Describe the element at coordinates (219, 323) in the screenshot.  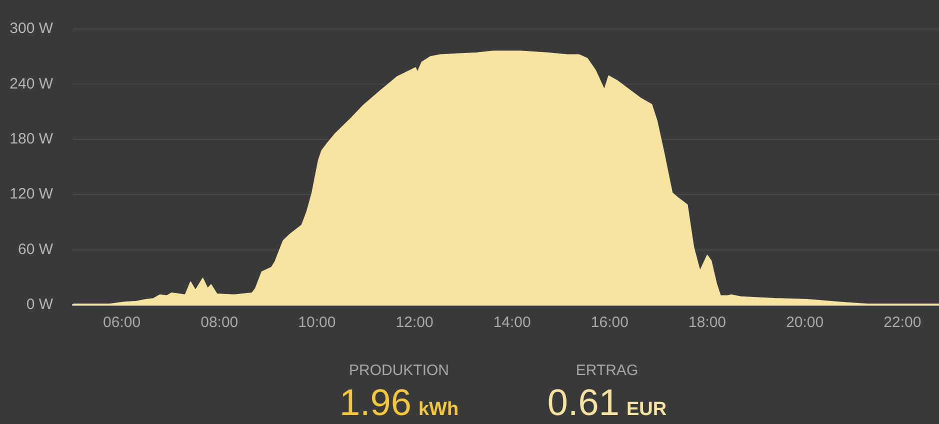
I see `x-tick-label: 08:00` at that location.